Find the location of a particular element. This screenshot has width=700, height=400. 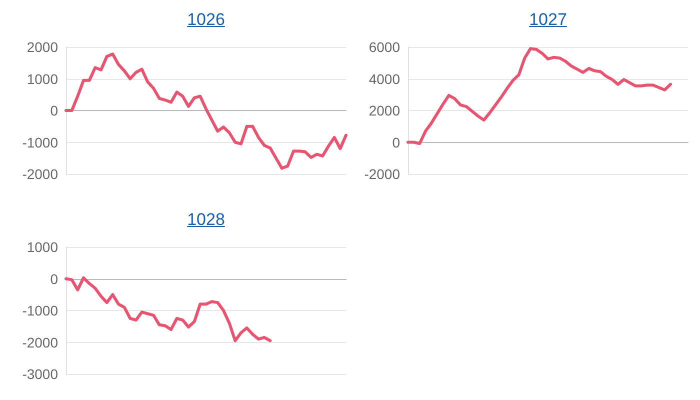

y-tick-label: -3000 is located at coordinates (40, 374).